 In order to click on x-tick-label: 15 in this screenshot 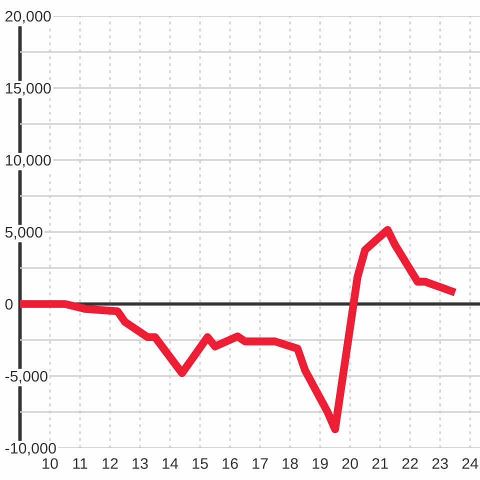, I will do `click(200, 463)`.